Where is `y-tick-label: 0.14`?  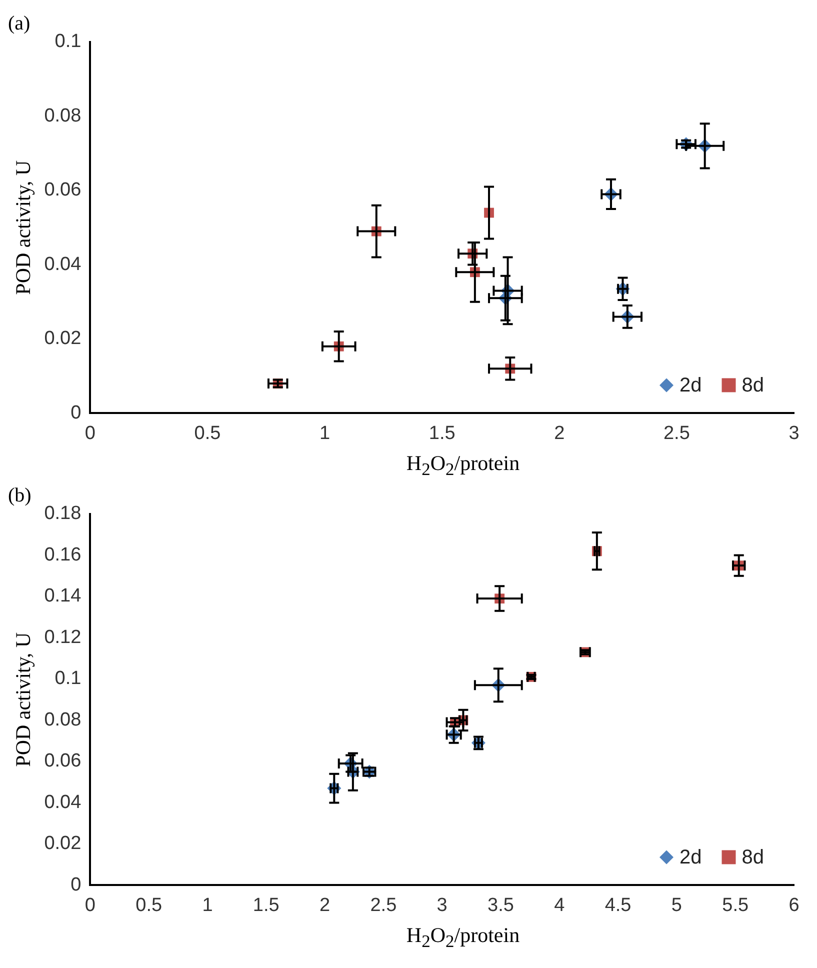 y-tick-label: 0.14 is located at coordinates (63, 596).